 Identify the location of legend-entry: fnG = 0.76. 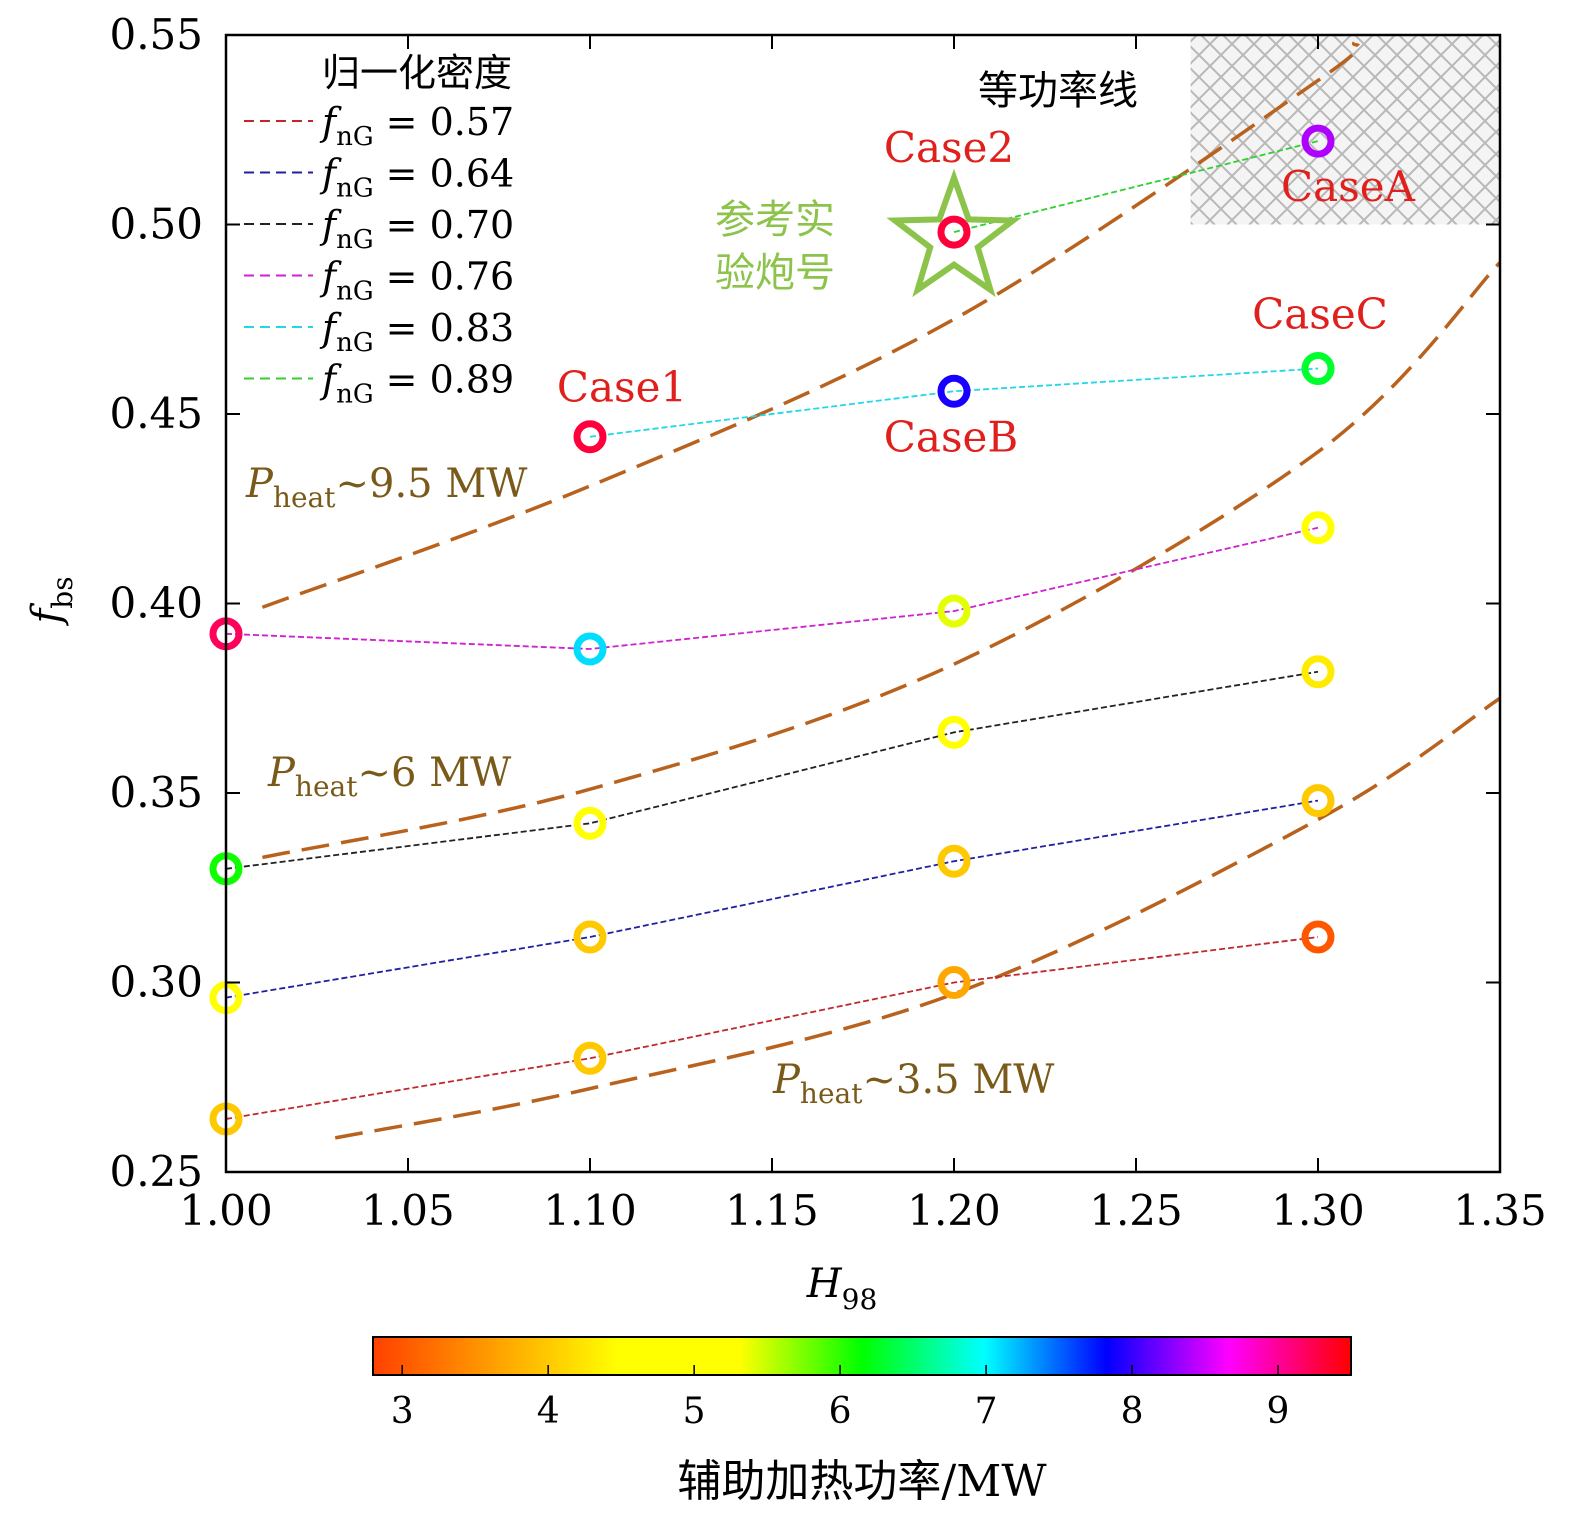
(416, 281).